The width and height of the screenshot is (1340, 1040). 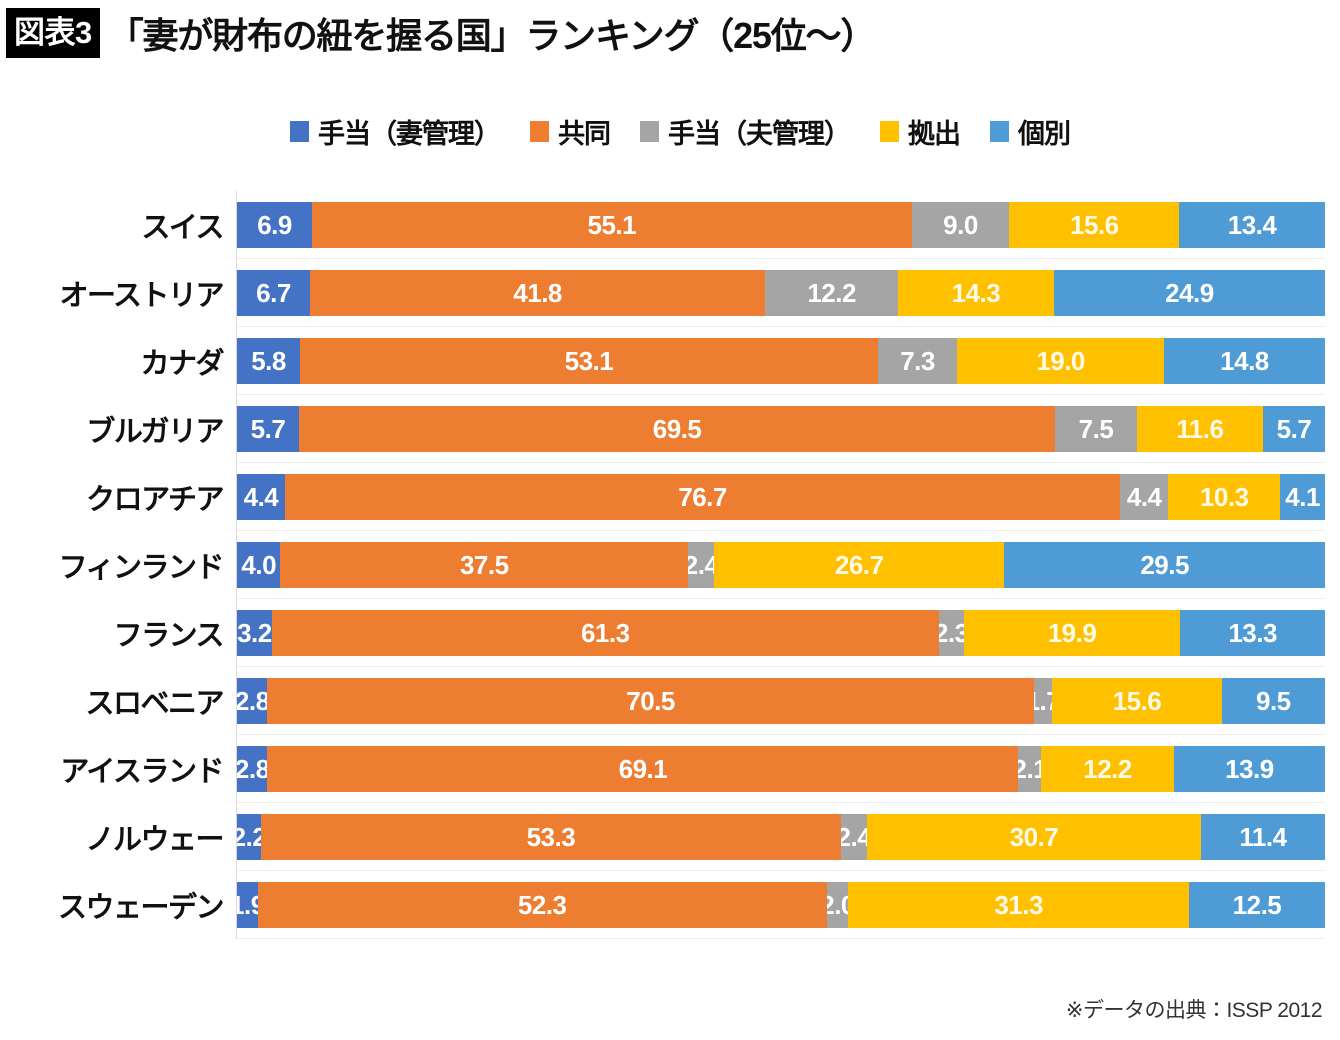 I want to click on stacked-bar: 1.9 52.3 2.0 31.3 12.5, so click(x=781, y=905).